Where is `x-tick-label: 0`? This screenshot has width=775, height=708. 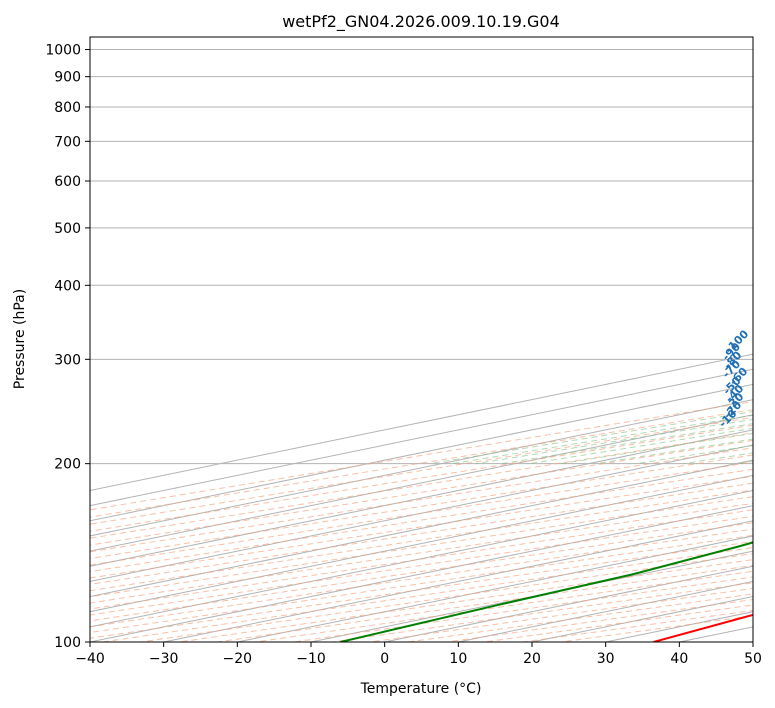 x-tick-label: 0 is located at coordinates (384, 659).